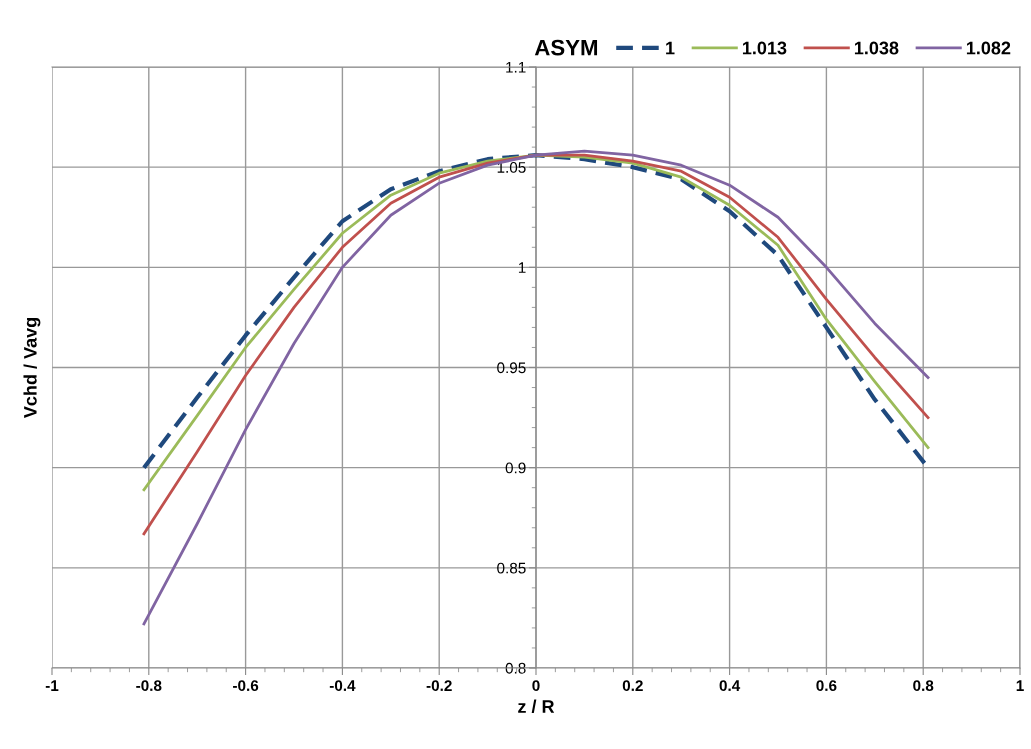 The image size is (1031, 749). I want to click on x-tick-label: 0.4, so click(730, 686).